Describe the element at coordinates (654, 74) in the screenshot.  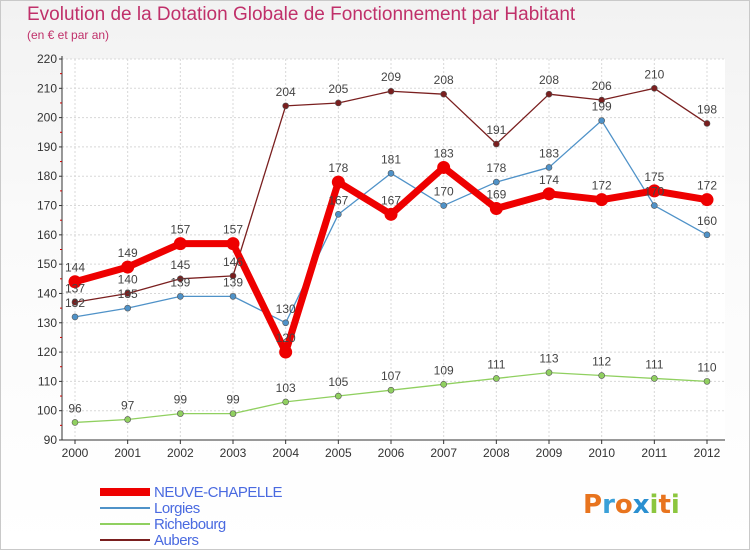
I see `data-label: 210` at that location.